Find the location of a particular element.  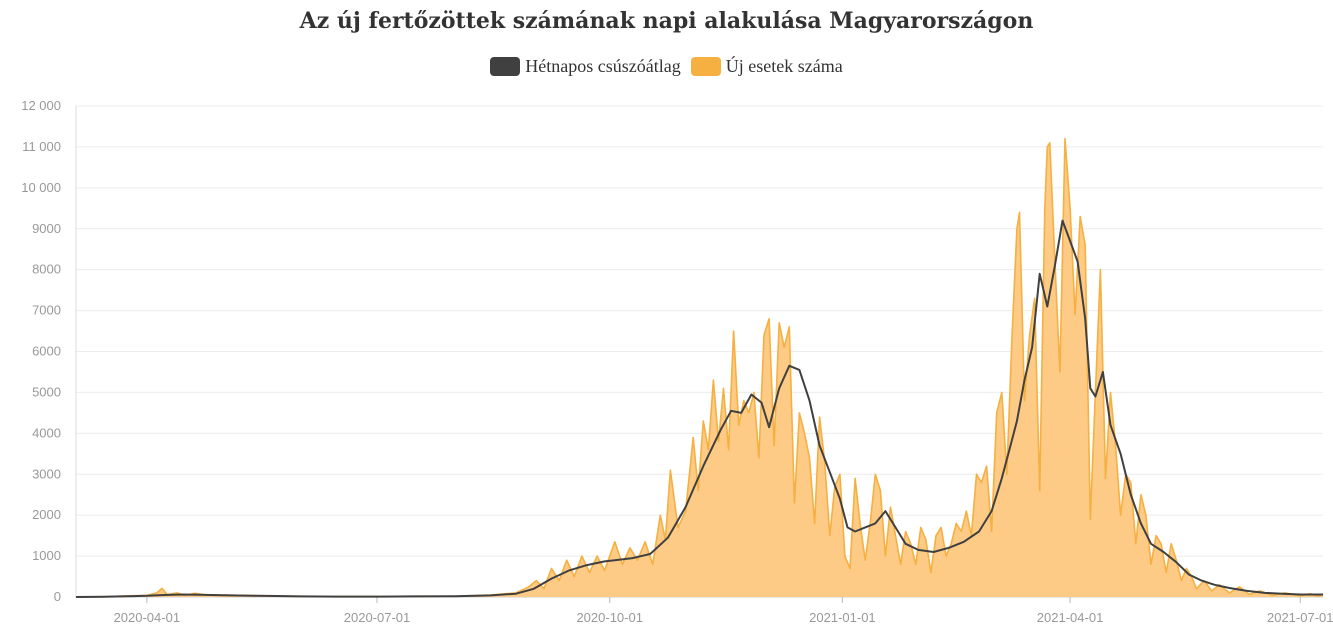

y-tick-label: 8000 is located at coordinates (46, 269).